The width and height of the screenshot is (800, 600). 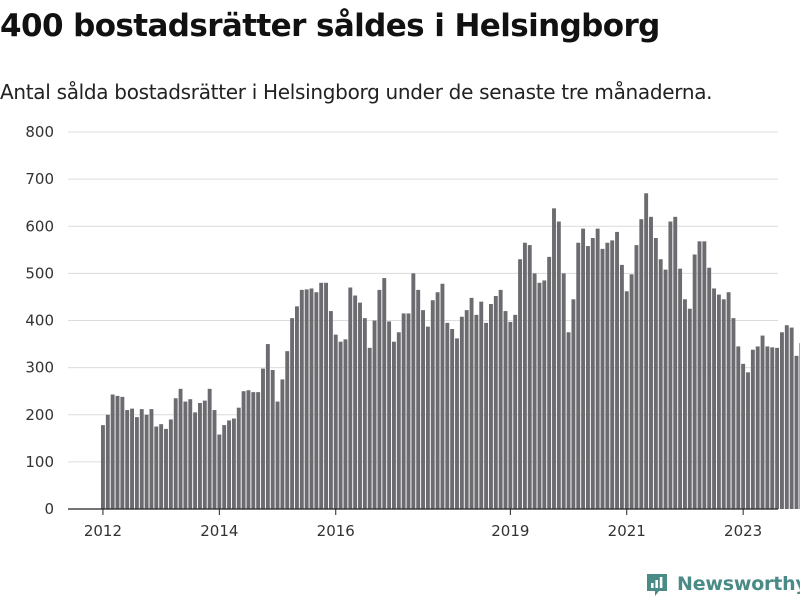 I want to click on x-tick-label: 2014, so click(x=219, y=531).